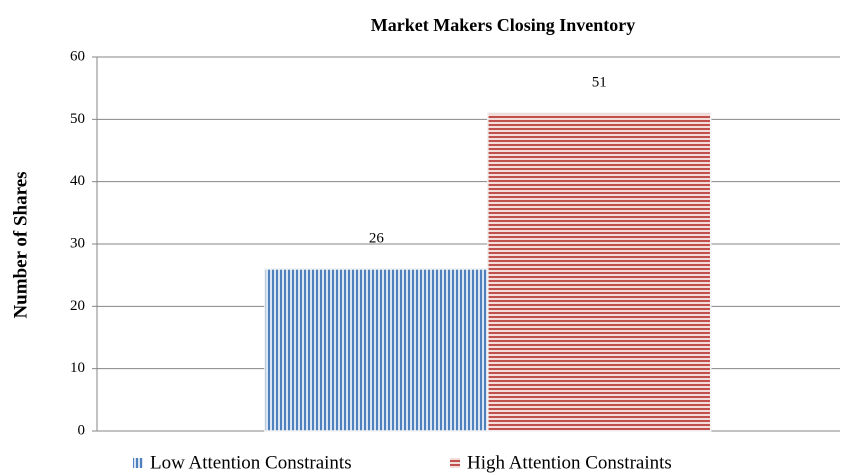 Image resolution: width=865 pixels, height=475 pixels. Describe the element at coordinates (77, 306) in the screenshot. I see `y-tick-label: 20` at that location.